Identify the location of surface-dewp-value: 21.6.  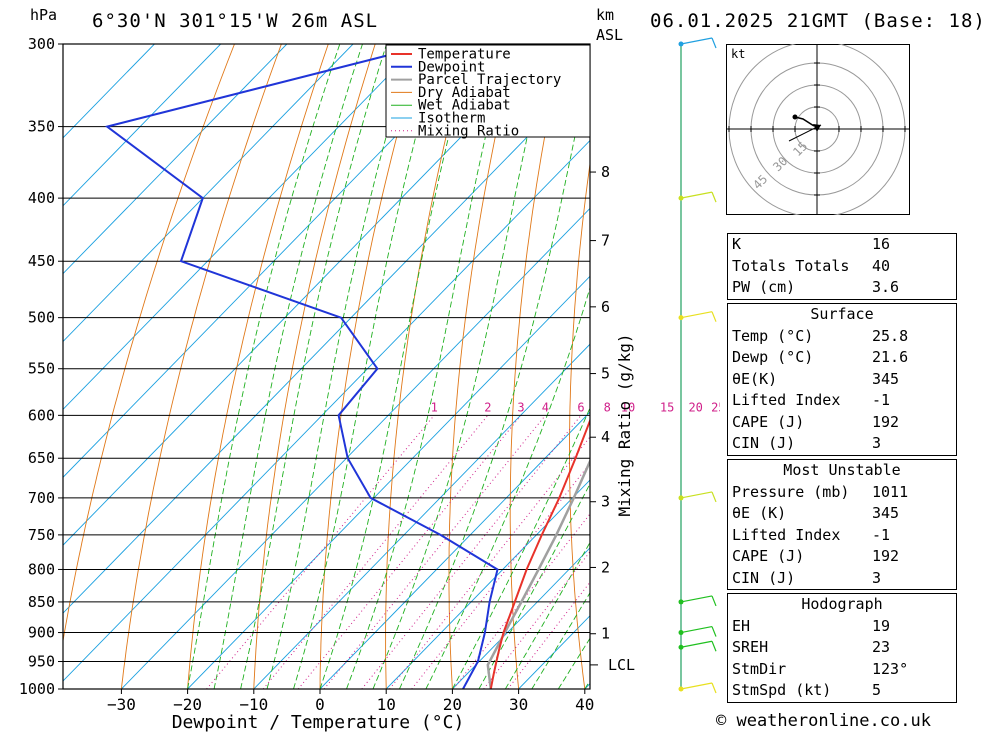
(890, 357).